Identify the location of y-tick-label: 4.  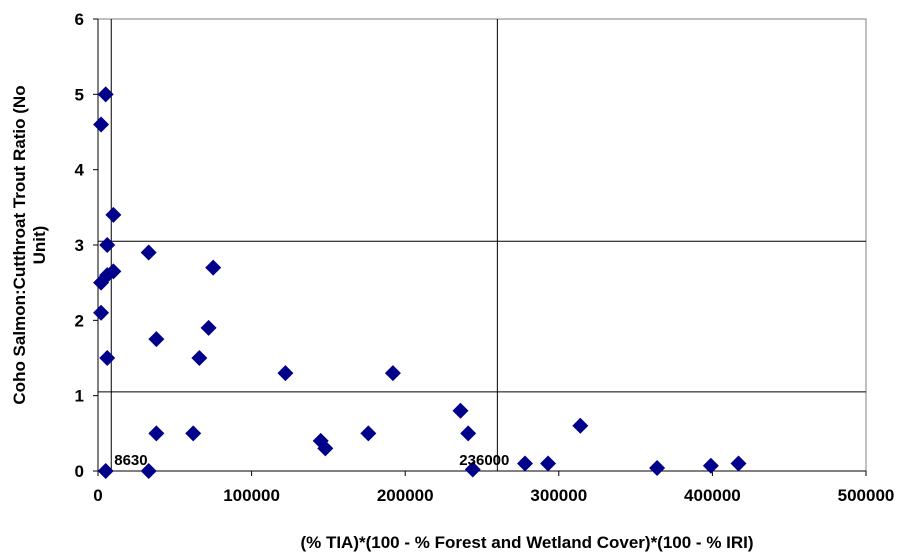
(80, 170).